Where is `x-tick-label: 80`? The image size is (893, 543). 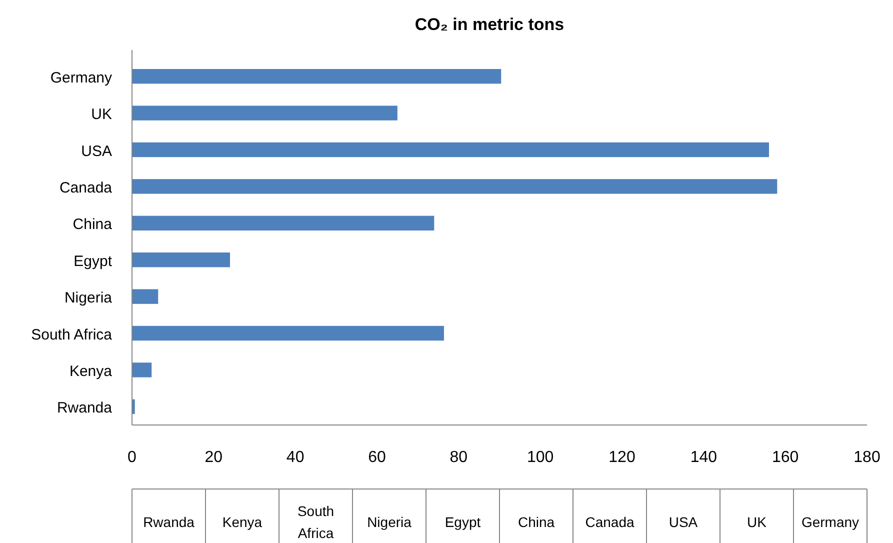 x-tick-label: 80 is located at coordinates (459, 457).